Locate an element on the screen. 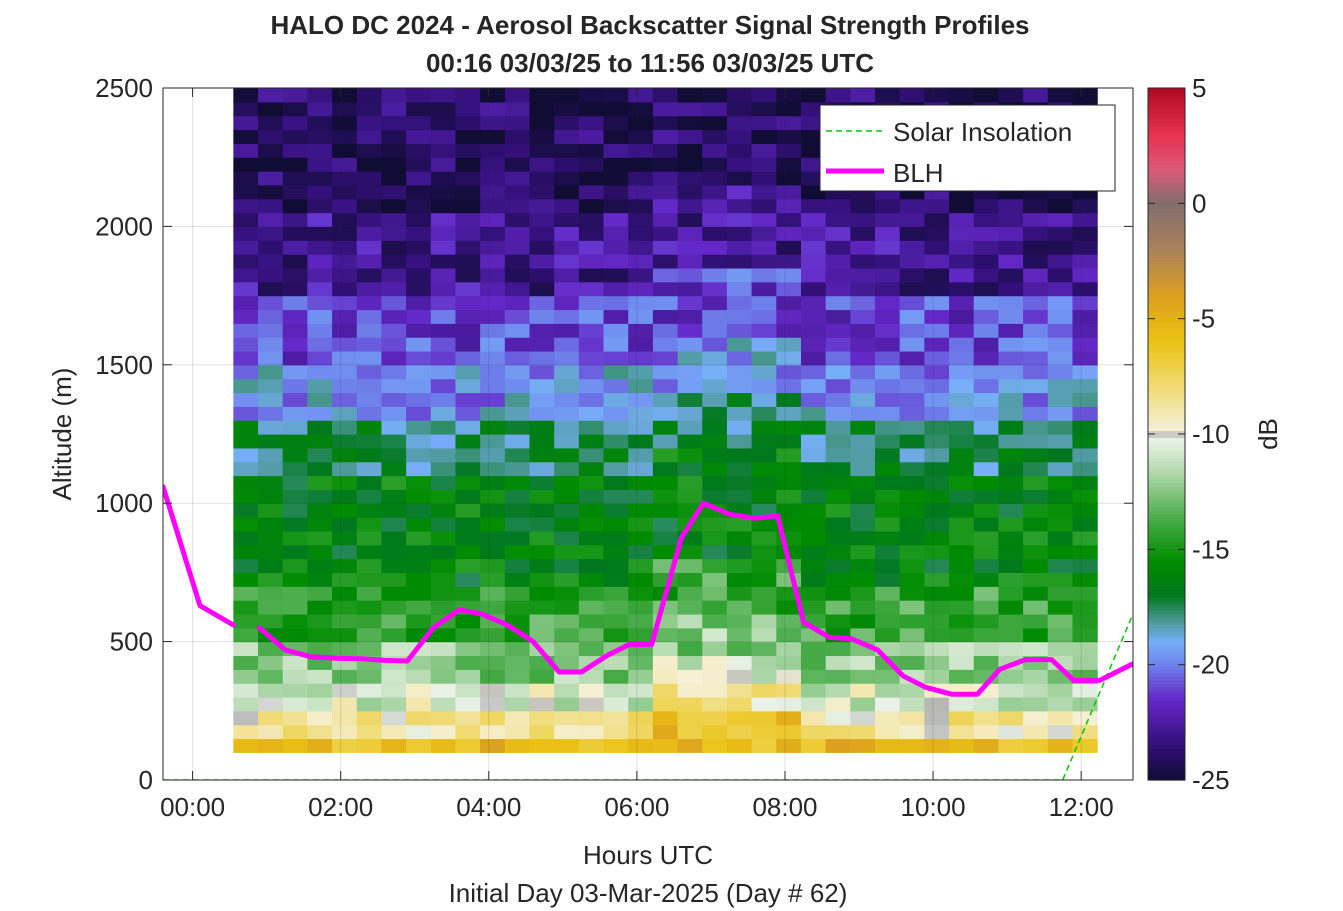 The width and height of the screenshot is (1343, 911). x-tick-label: 08:00 is located at coordinates (784, 807).